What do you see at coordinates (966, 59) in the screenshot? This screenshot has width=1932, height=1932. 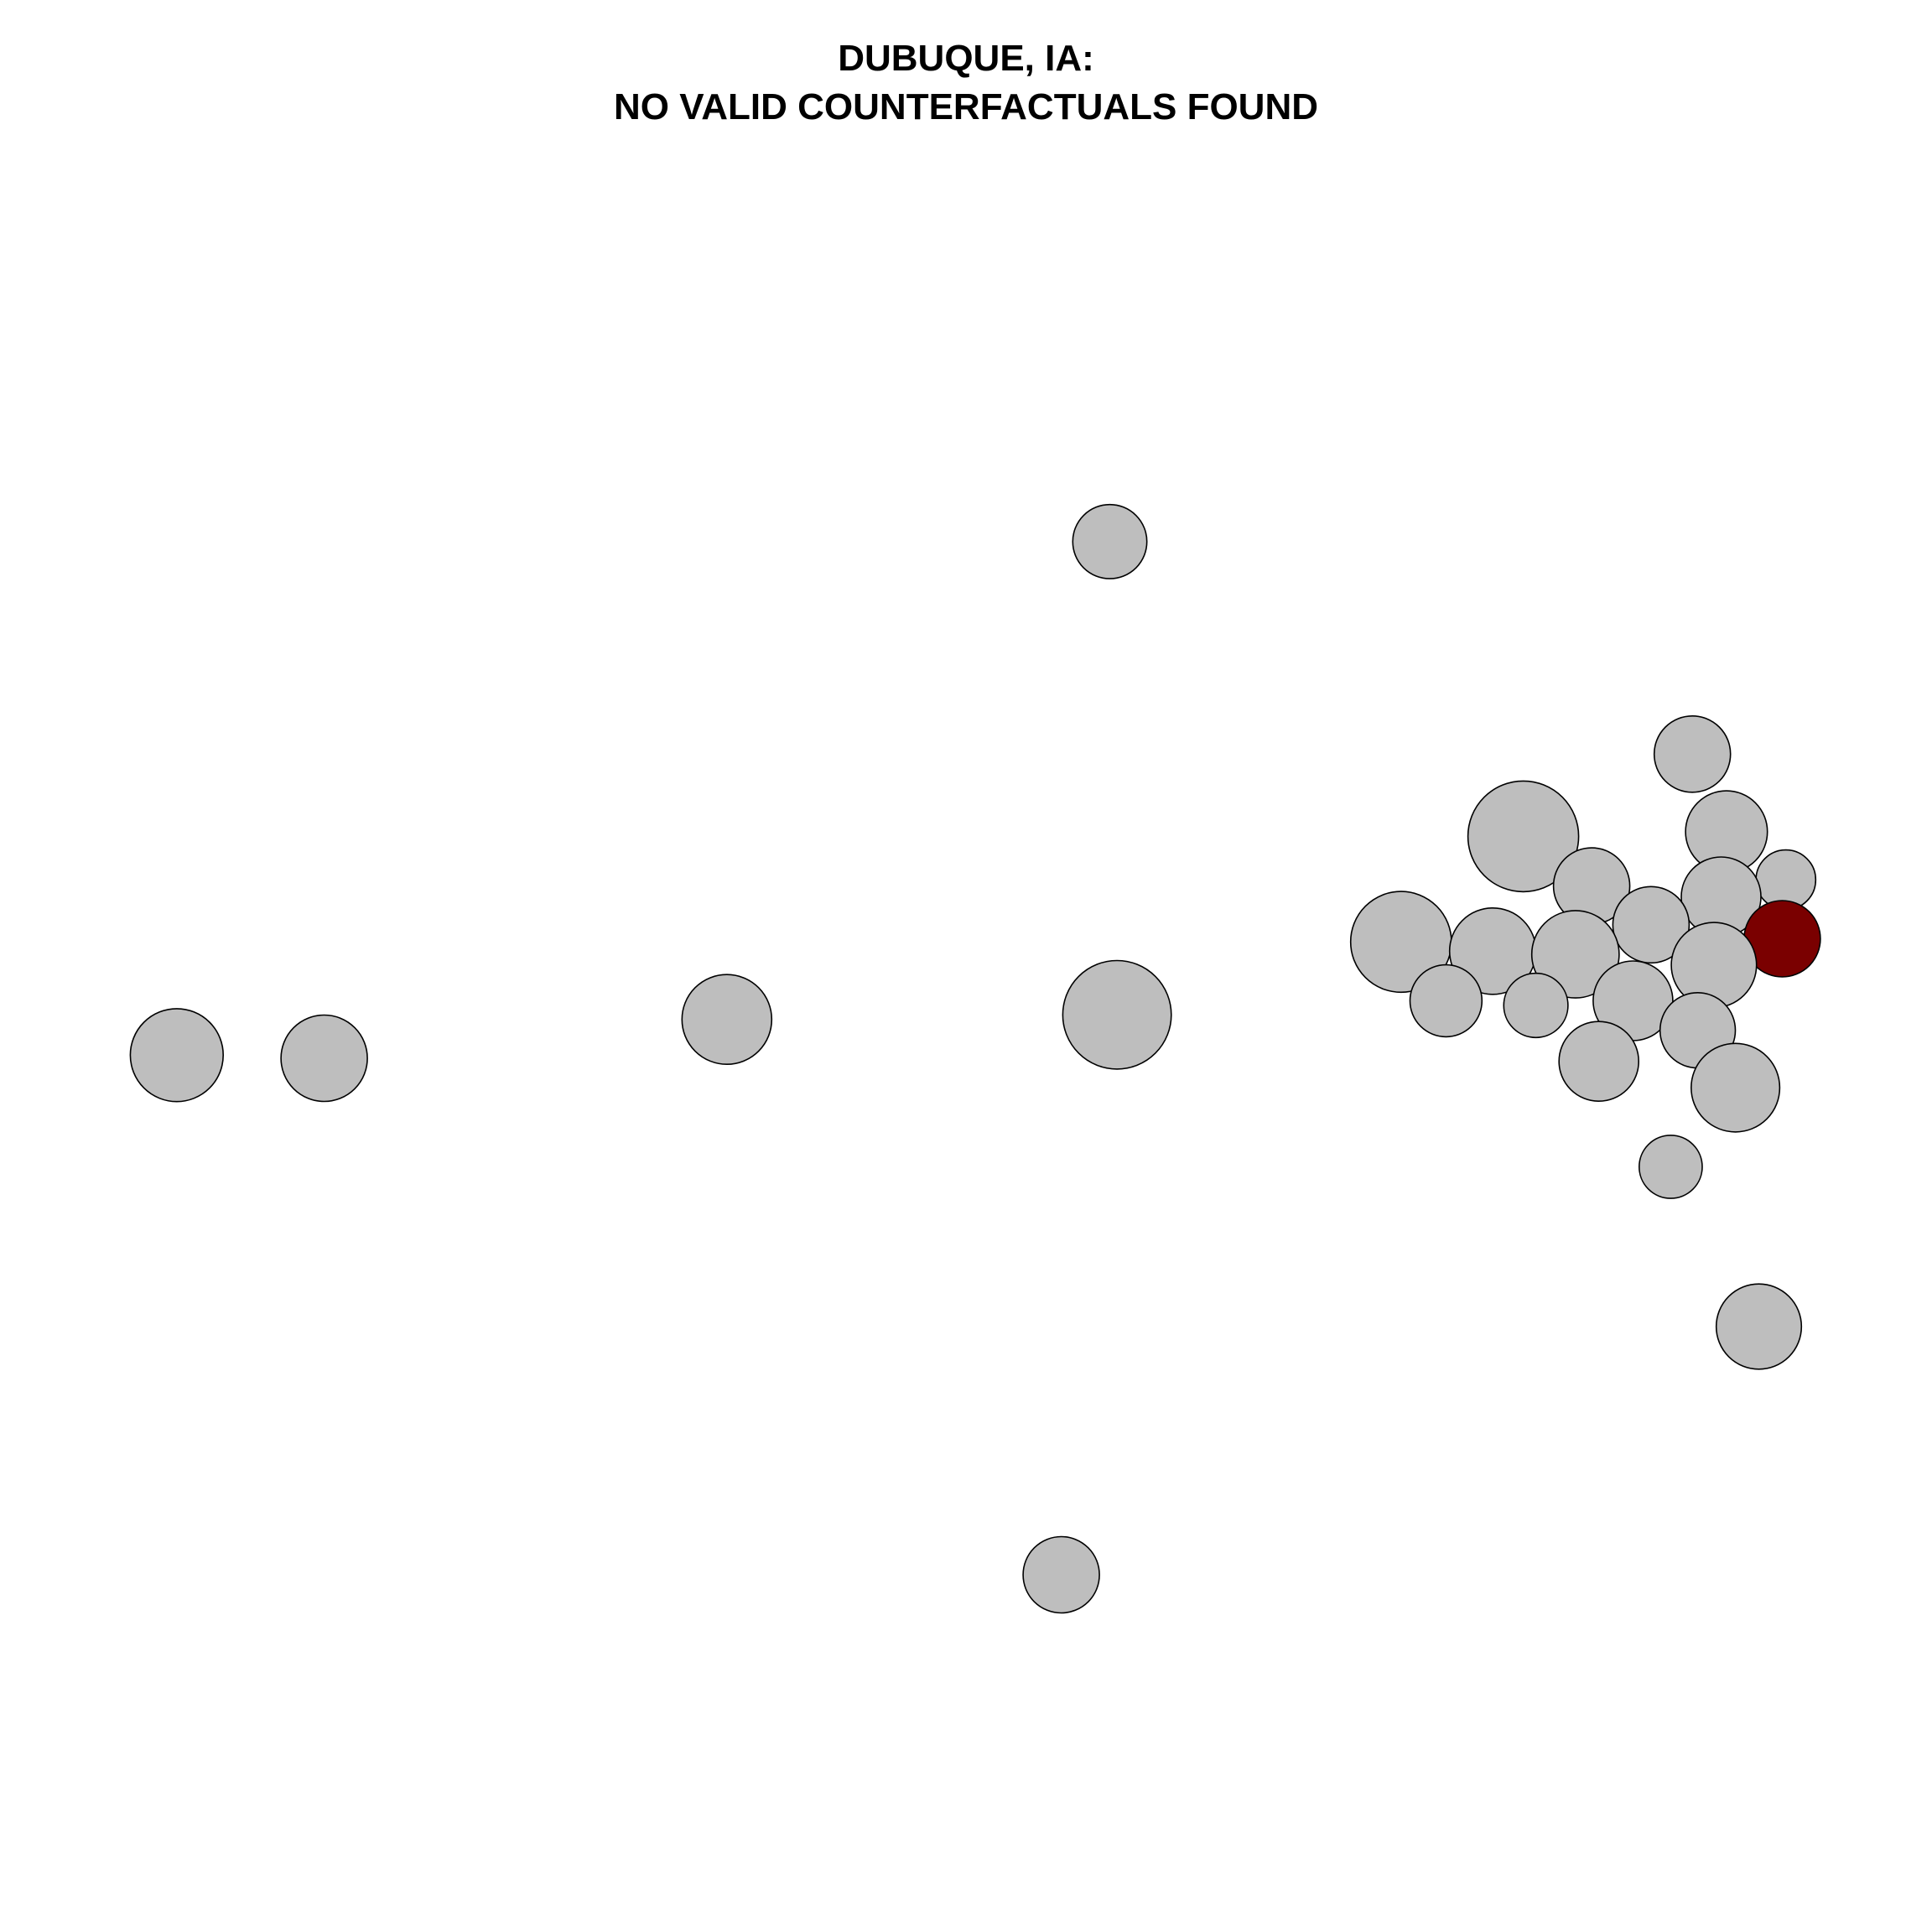 I see `chart-title-line-1: DUBUQUE, IA:` at bounding box center [966, 59].